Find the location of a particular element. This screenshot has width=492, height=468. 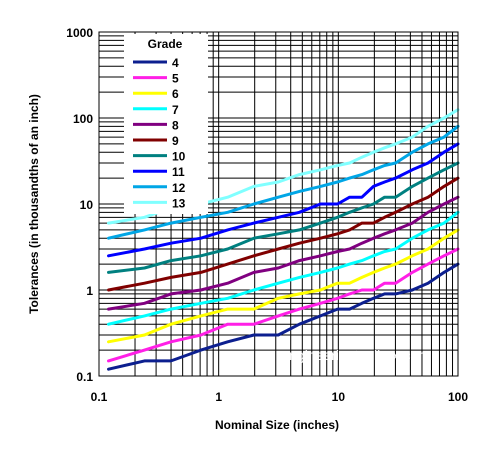

legend-label-grade-4: 4 is located at coordinates (175, 63).